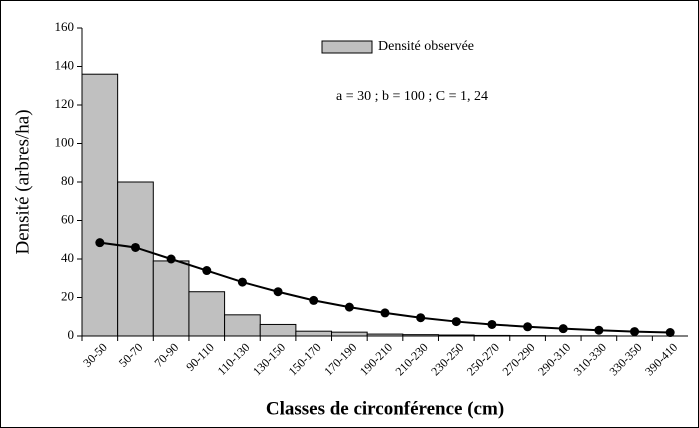  I want to click on legend-swatch, so click(347, 47).